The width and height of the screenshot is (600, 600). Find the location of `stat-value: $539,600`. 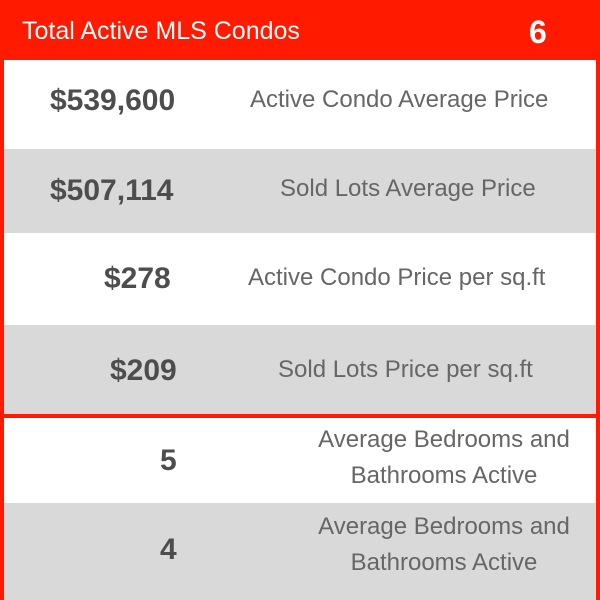

stat-value: $539,600 is located at coordinates (113, 100).